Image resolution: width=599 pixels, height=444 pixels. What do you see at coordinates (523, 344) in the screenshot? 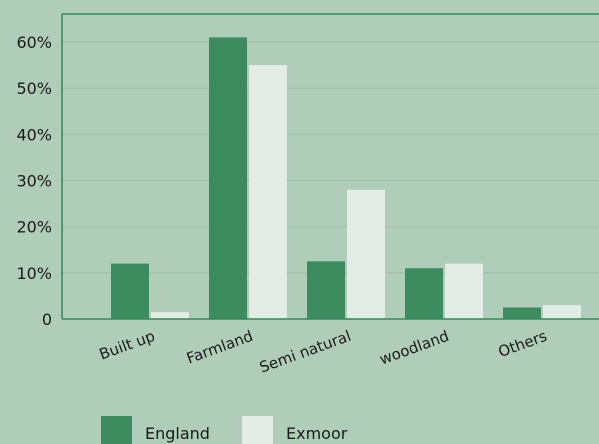
I see `x-category-label: Others` at bounding box center [523, 344].